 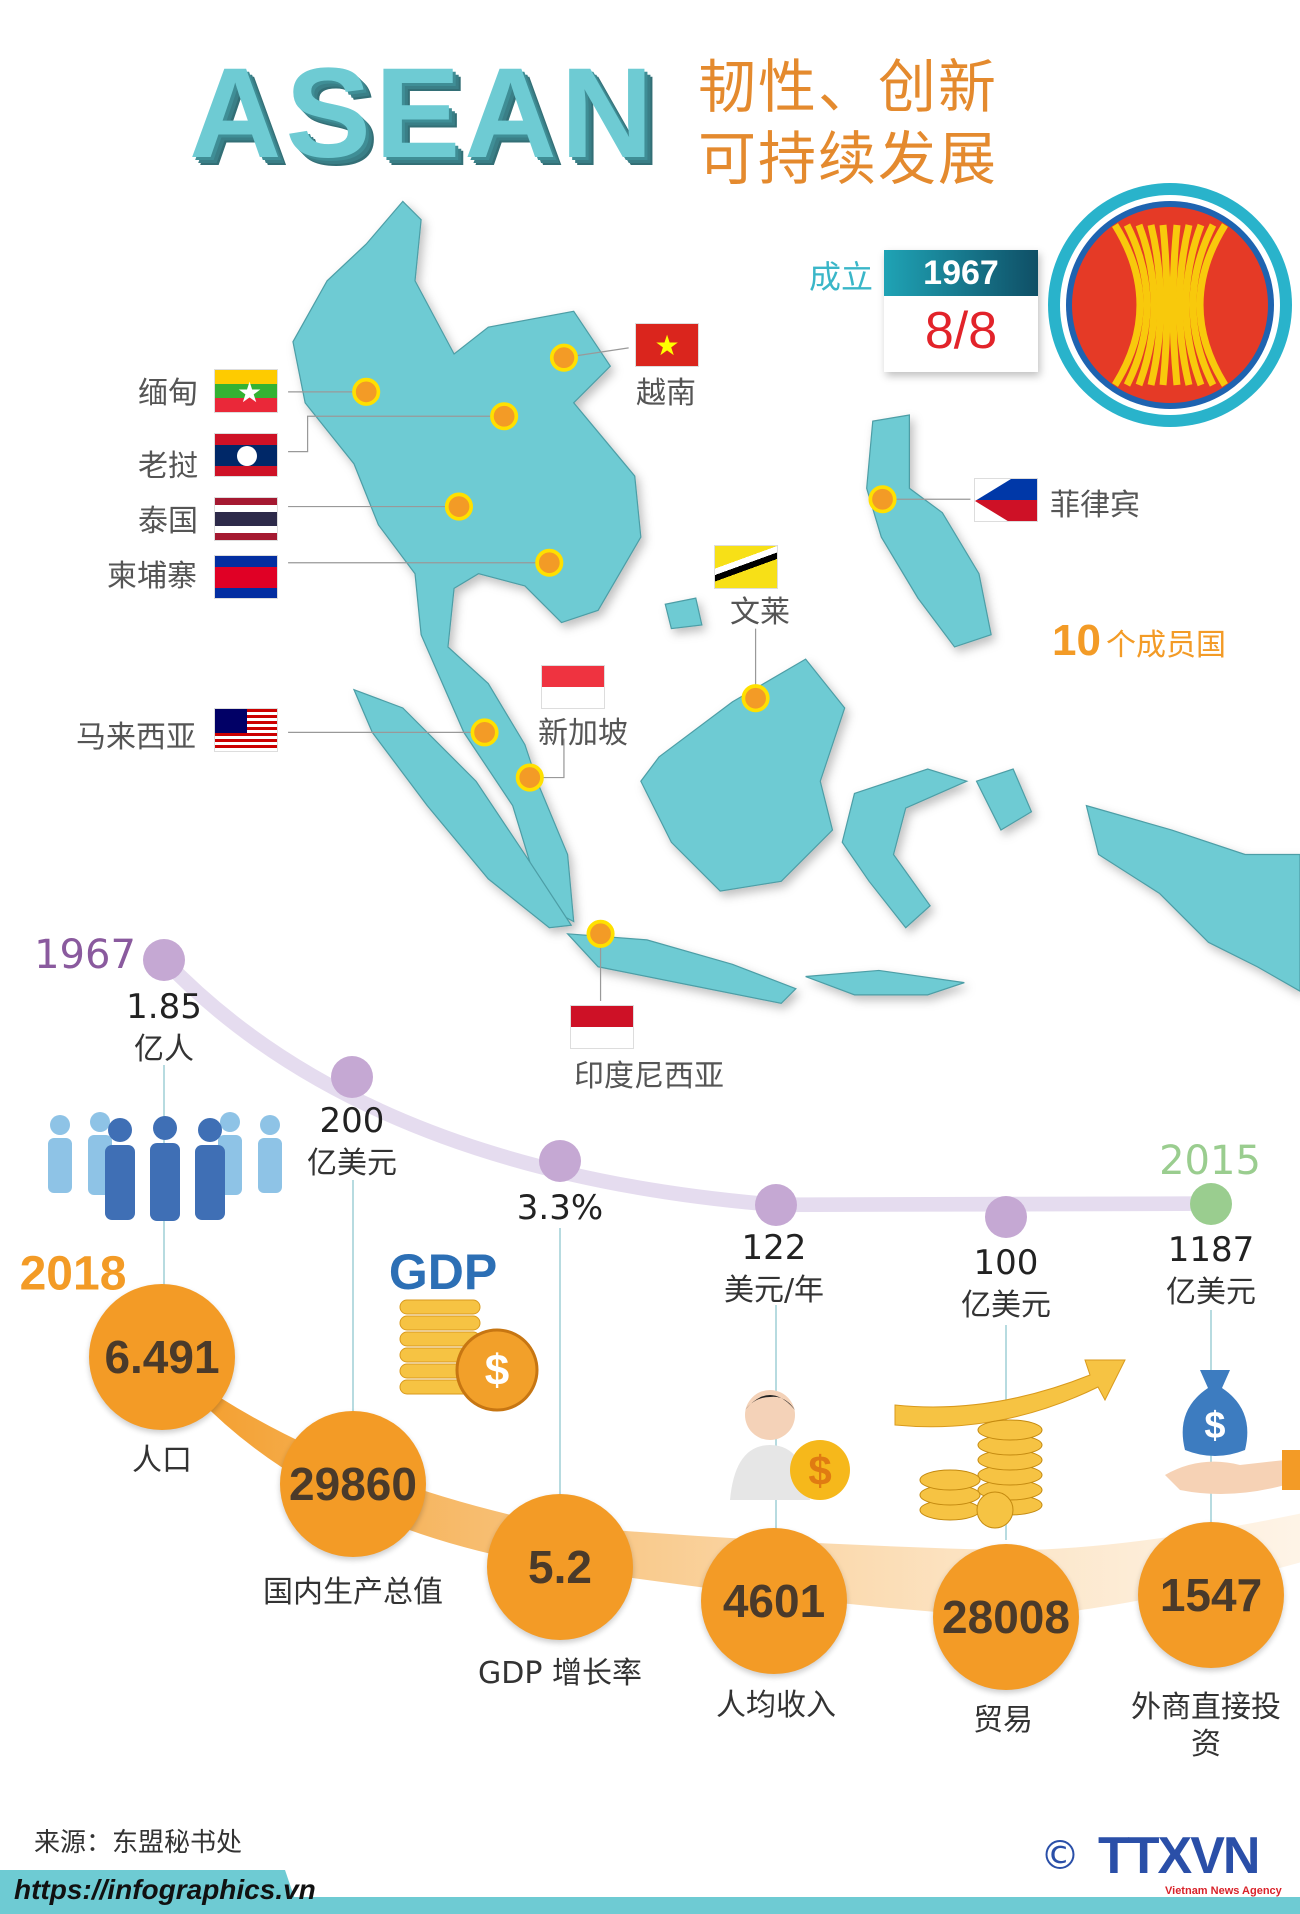 I want to click on person-dollar-icon: $, so click(x=790, y=1445).